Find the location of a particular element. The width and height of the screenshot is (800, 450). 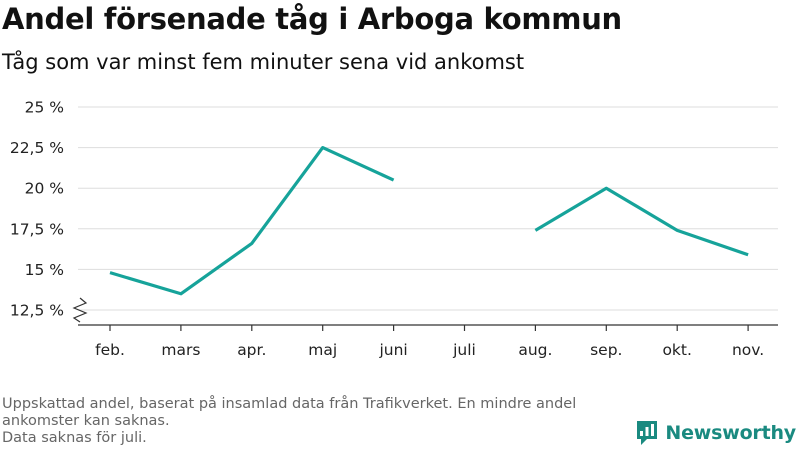

x-tick-label: apr. is located at coordinates (251, 350).